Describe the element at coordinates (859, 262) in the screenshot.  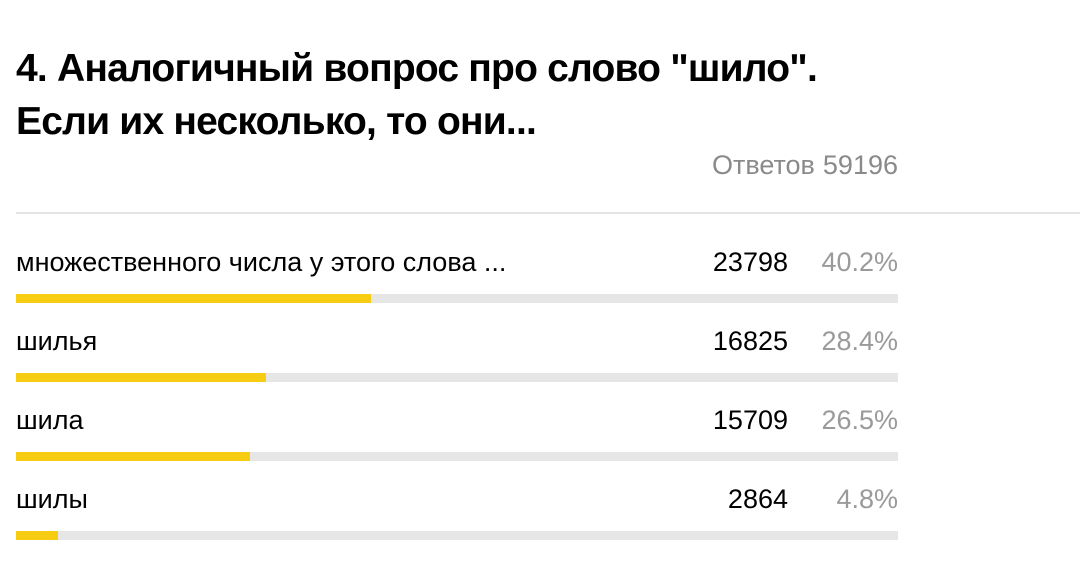
I see `answer-percent: 40.2%` at that location.